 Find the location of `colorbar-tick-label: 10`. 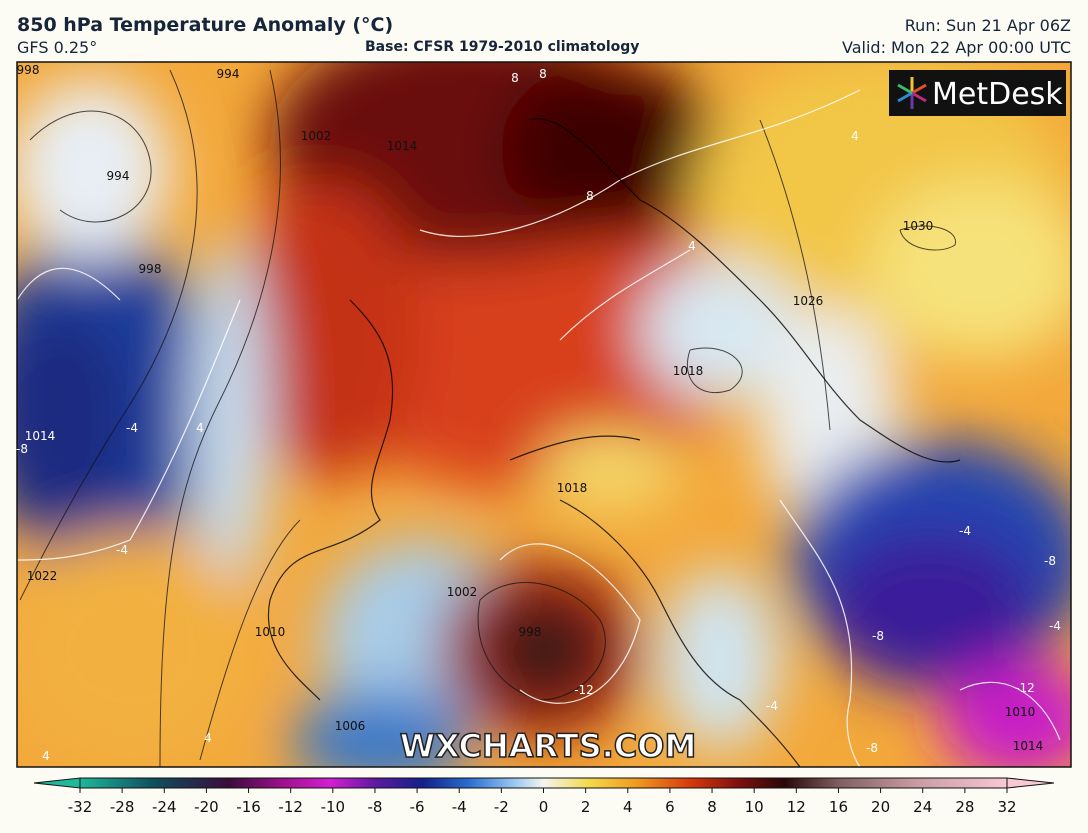

colorbar-tick-label: 10 is located at coordinates (754, 807).